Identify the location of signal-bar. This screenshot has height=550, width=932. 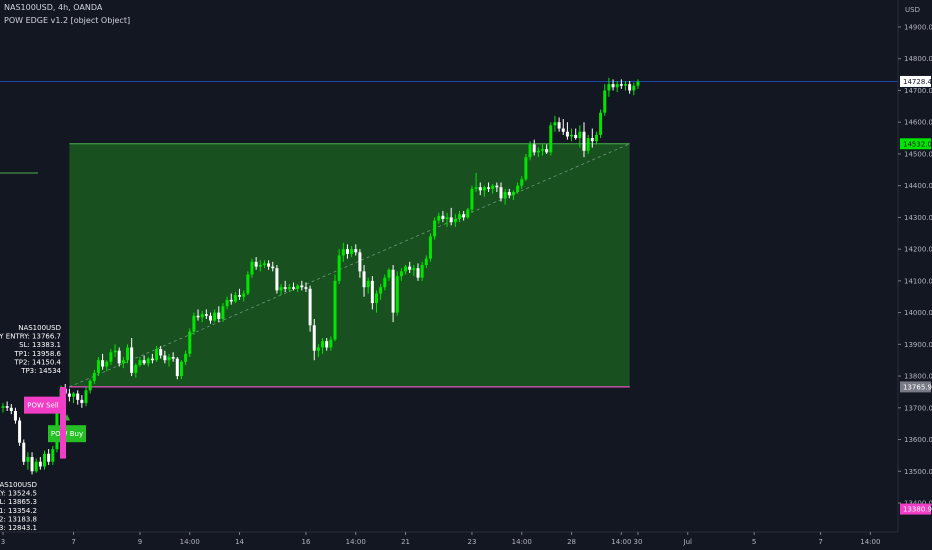
(63, 423).